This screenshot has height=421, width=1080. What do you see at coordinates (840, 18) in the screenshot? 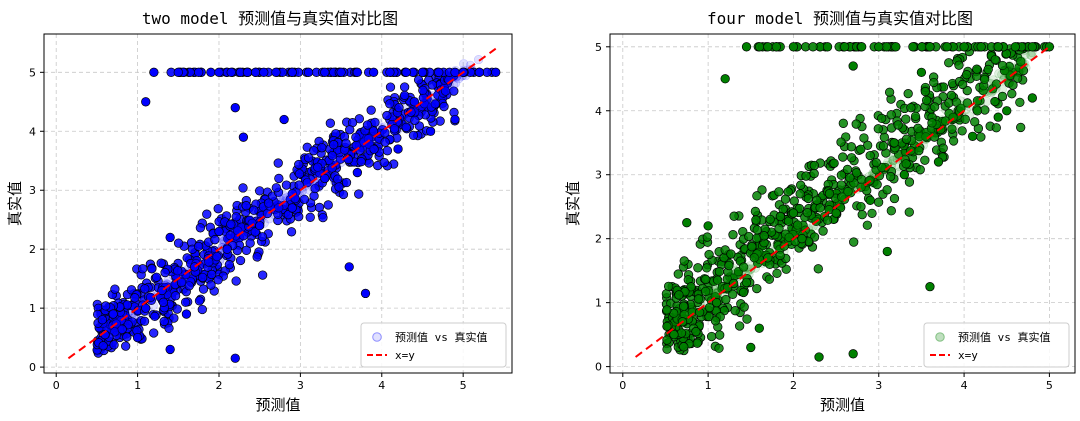
I see `chart-title: four model 预测值与真实值对比图` at bounding box center [840, 18].